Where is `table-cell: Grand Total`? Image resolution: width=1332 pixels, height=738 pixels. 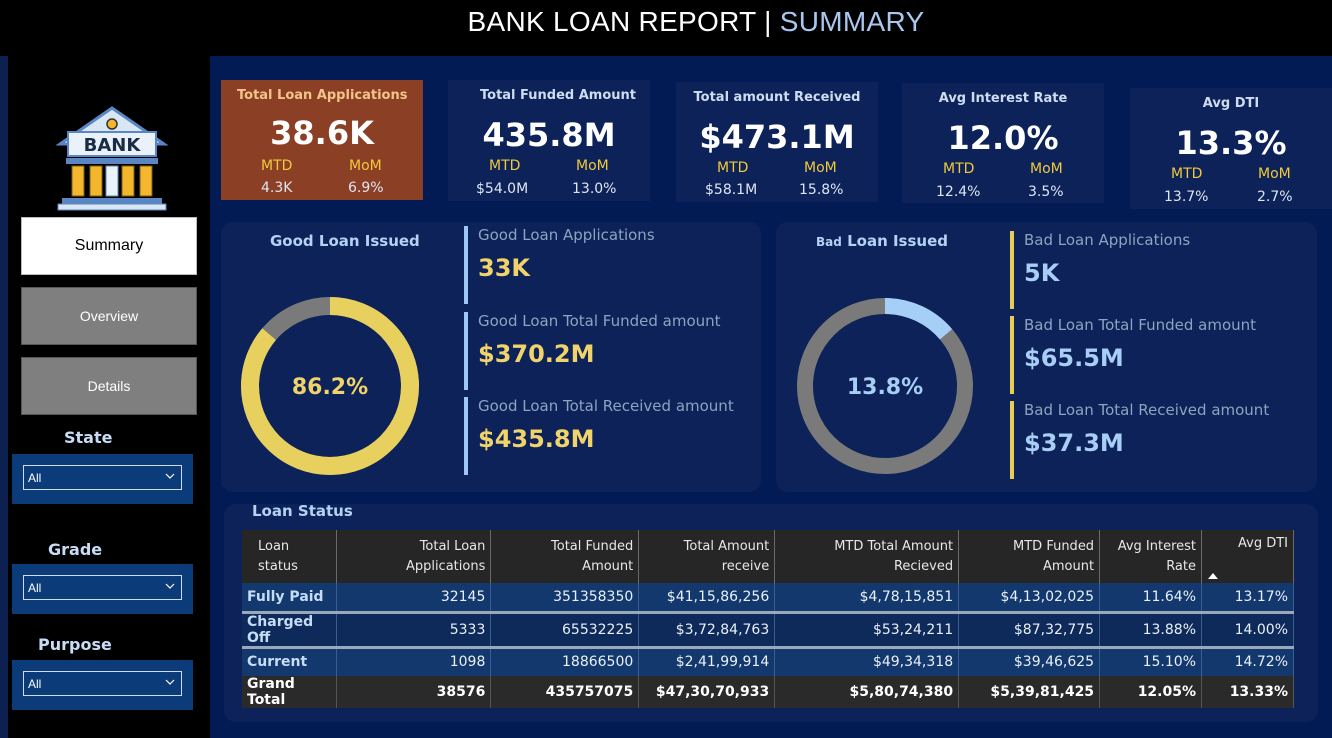 table-cell: Grand Total is located at coordinates (290, 692).